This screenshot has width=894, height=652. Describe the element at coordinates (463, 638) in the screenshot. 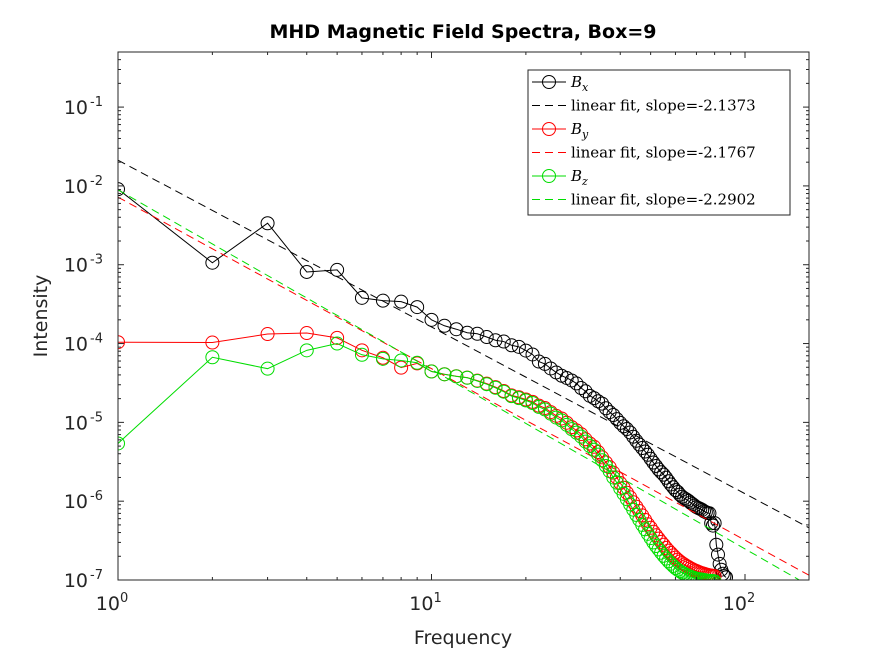

I see `x-axis-label: Frequency` at that location.